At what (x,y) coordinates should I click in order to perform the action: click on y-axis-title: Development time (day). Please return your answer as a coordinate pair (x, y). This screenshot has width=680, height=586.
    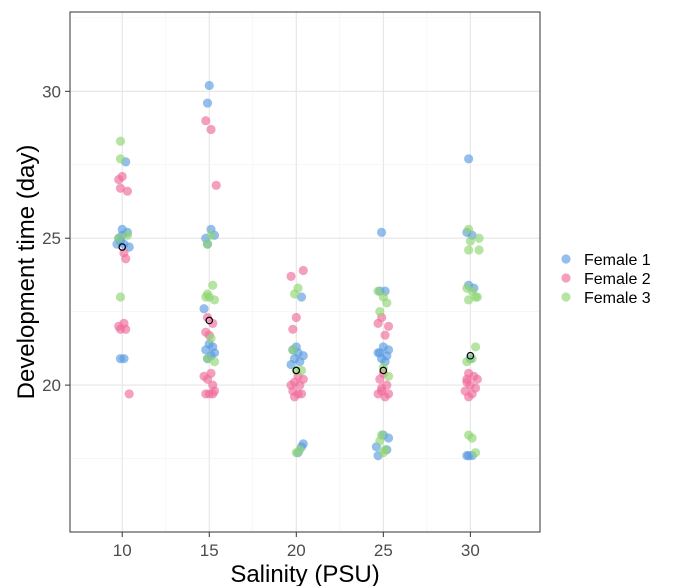
    Looking at the image, I should click on (26, 272).